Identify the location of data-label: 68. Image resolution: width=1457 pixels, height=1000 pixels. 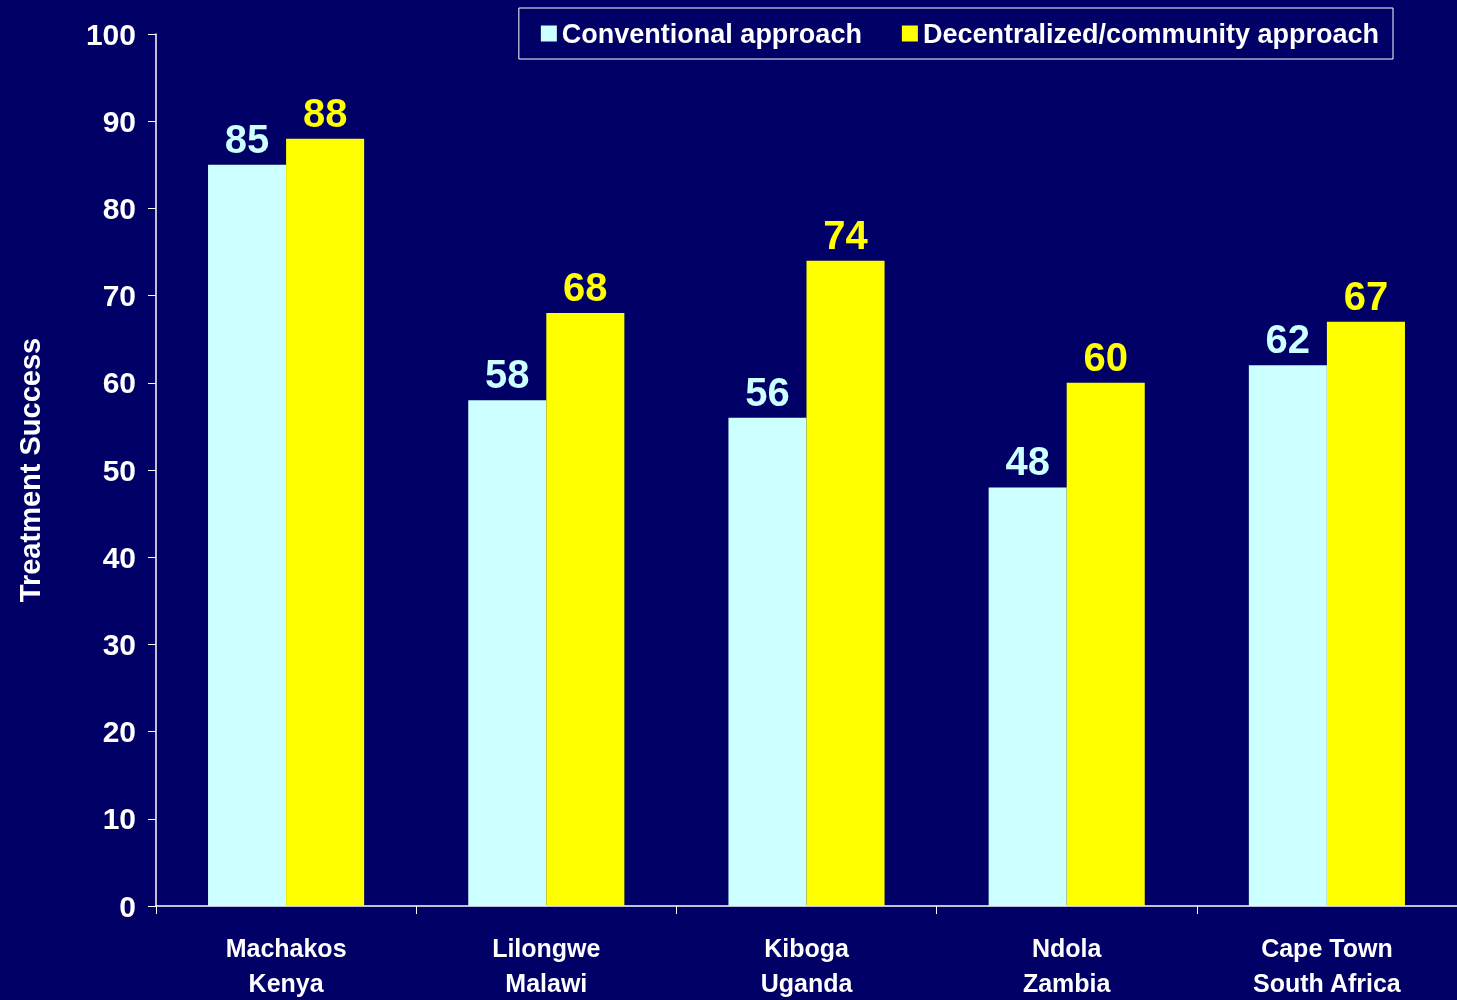
(585, 287).